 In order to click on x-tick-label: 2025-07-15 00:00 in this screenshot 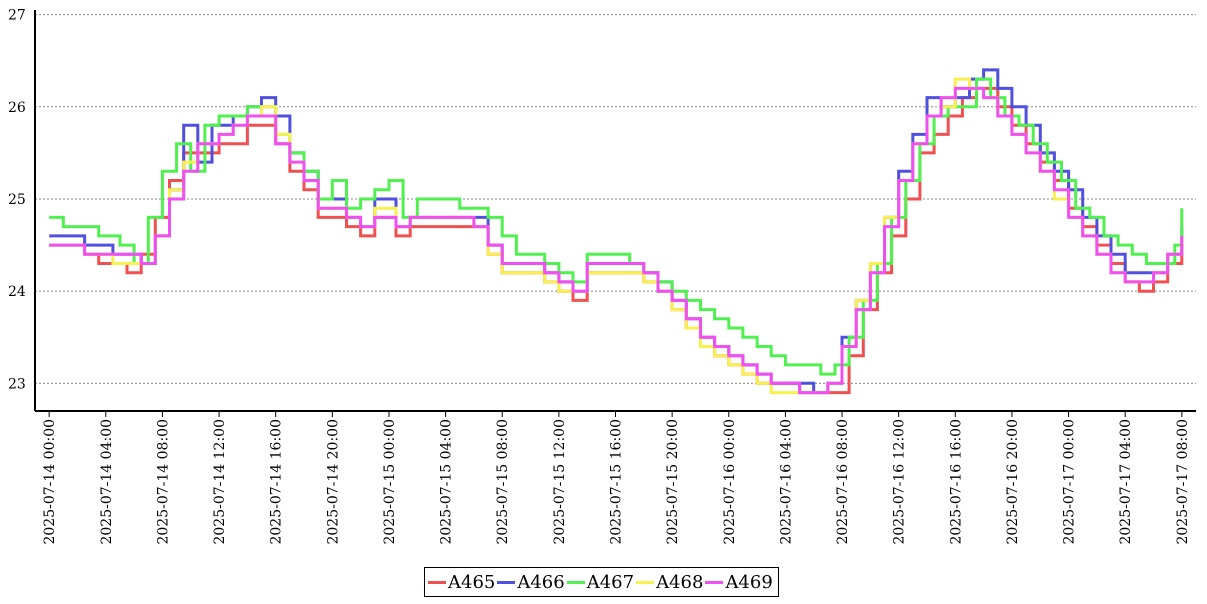, I will do `click(390, 482)`.